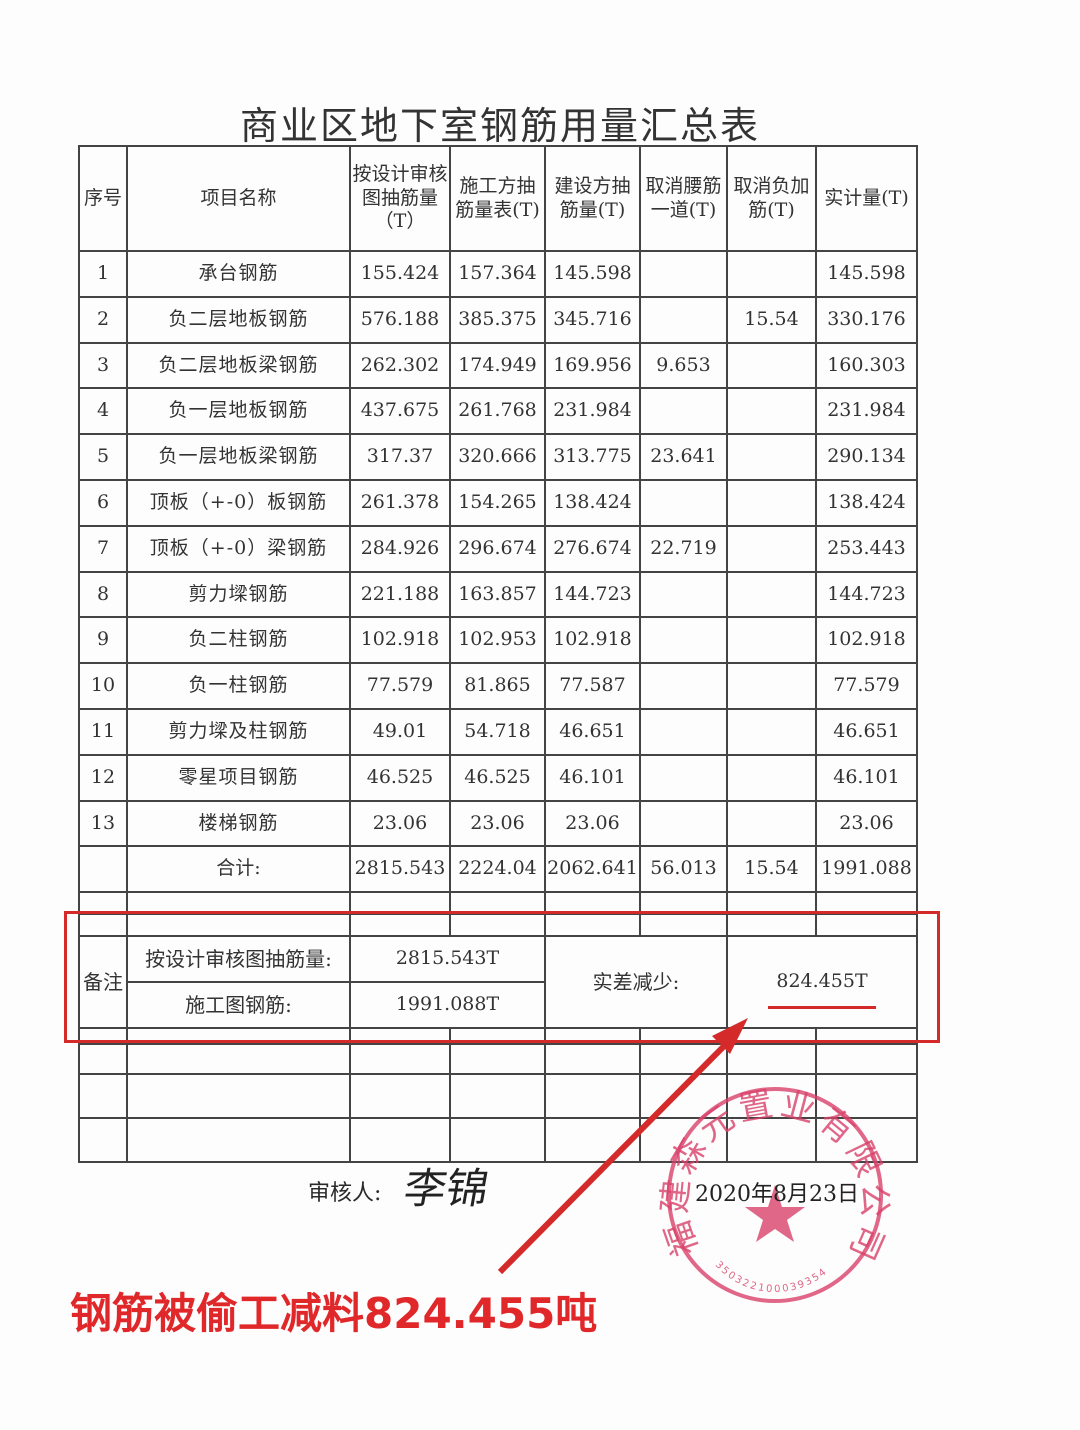  I want to click on annotation-arrow, so click(617, 1153).